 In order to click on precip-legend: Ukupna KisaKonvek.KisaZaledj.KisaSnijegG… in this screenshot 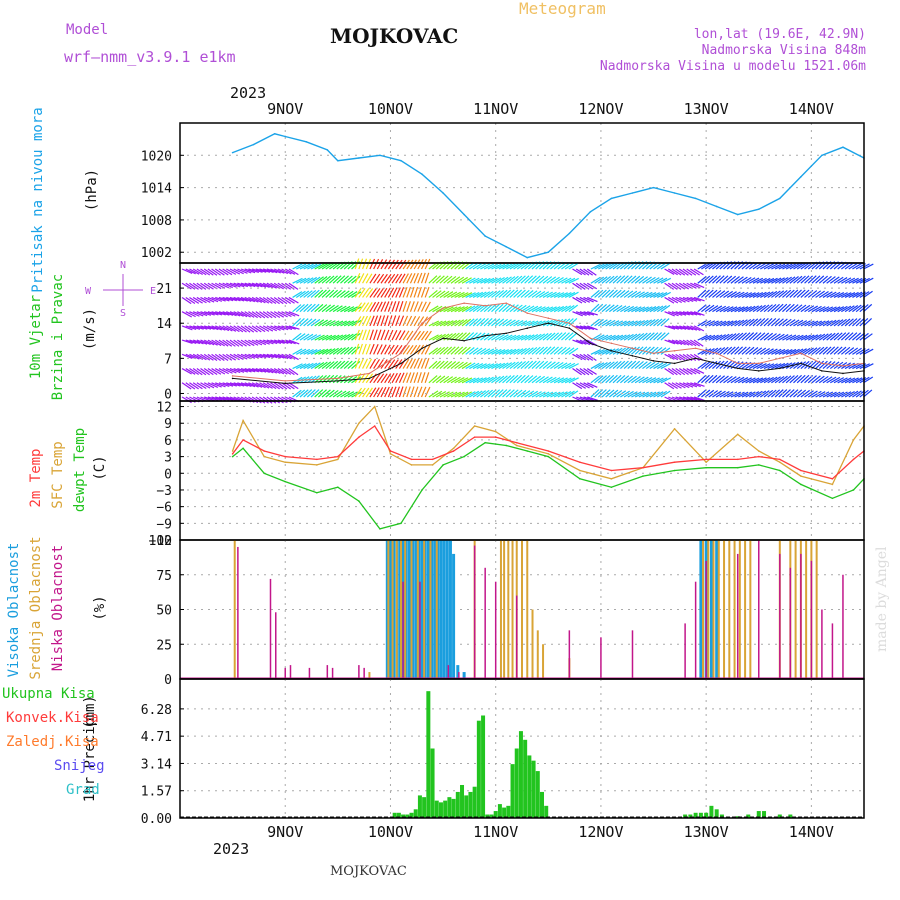, I will do `click(53, 742)`.